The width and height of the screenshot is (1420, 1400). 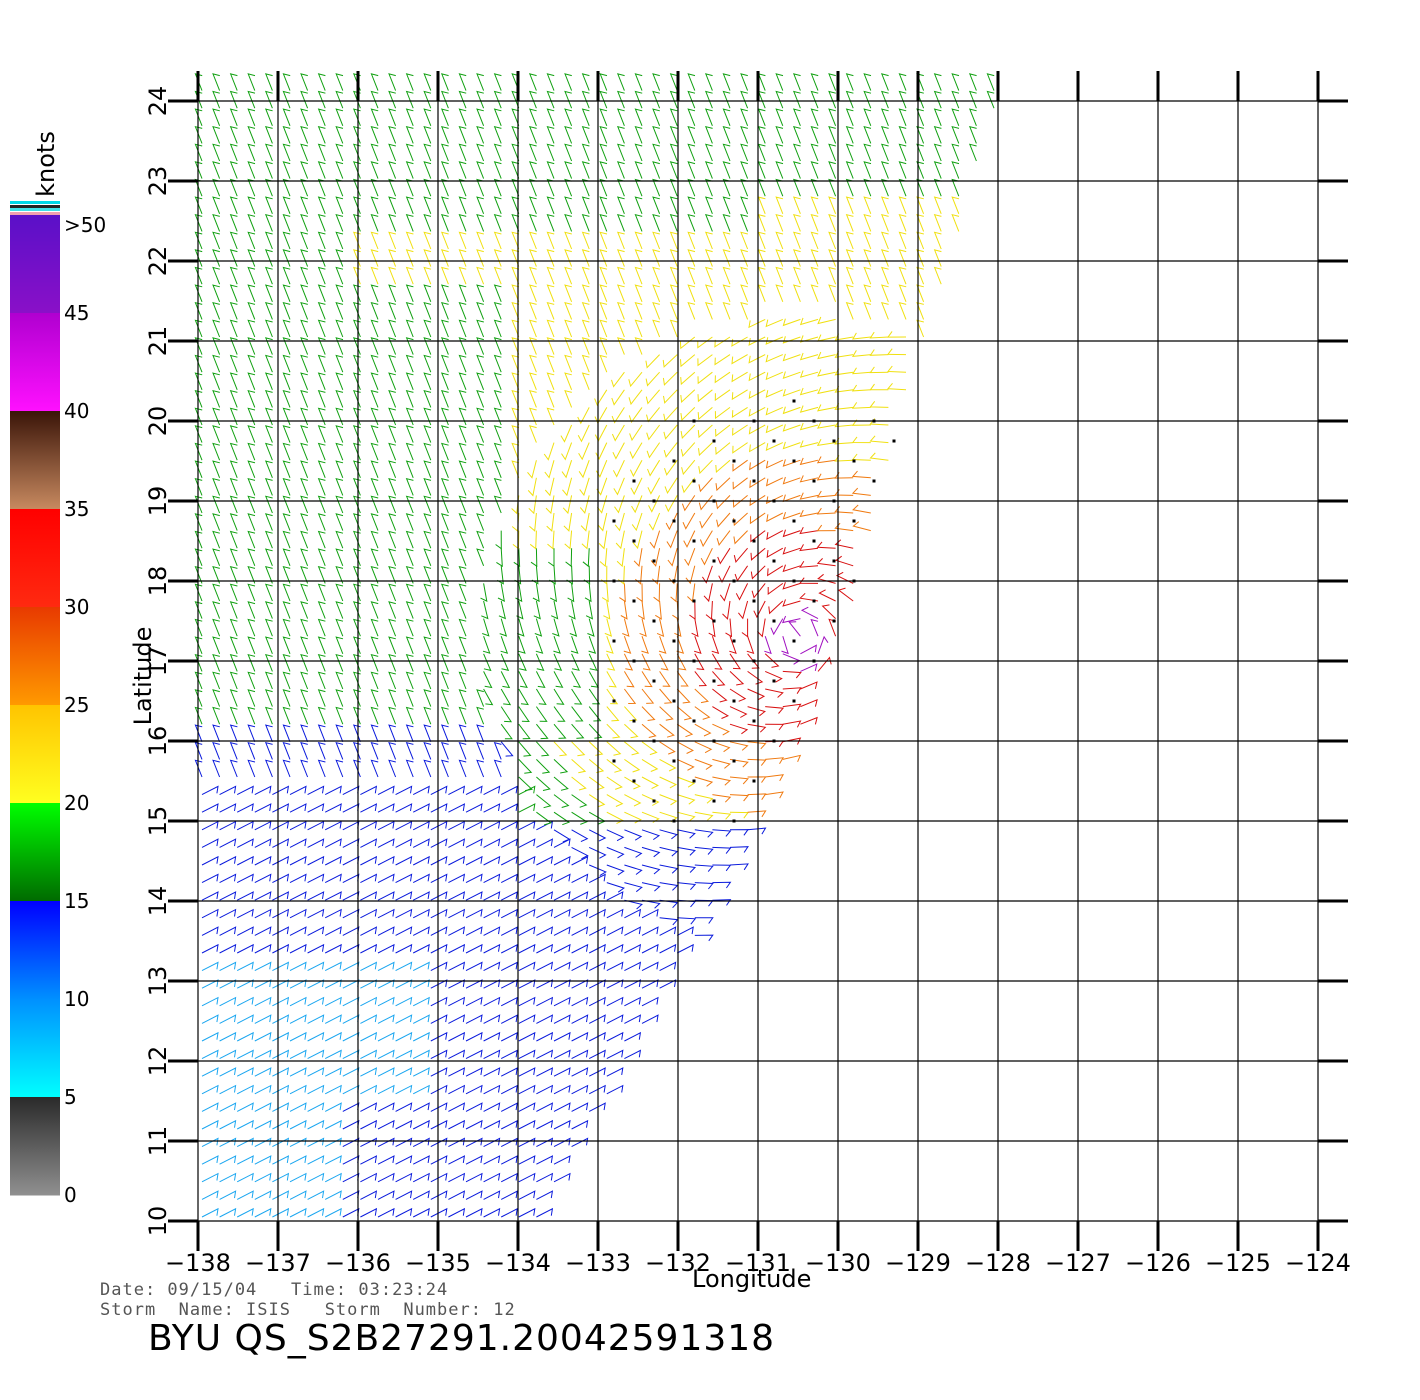 What do you see at coordinates (1078, 1263) in the screenshot?
I see `lon-tick-label: −127` at bounding box center [1078, 1263].